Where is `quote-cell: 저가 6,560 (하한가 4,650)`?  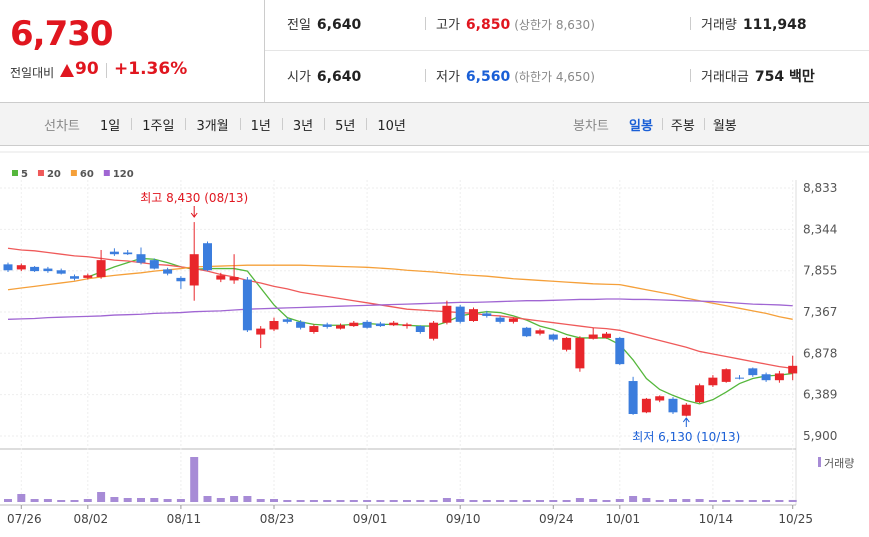
quote-cell: 저가 6,560 (하한가 4,650) is located at coordinates (510, 75).